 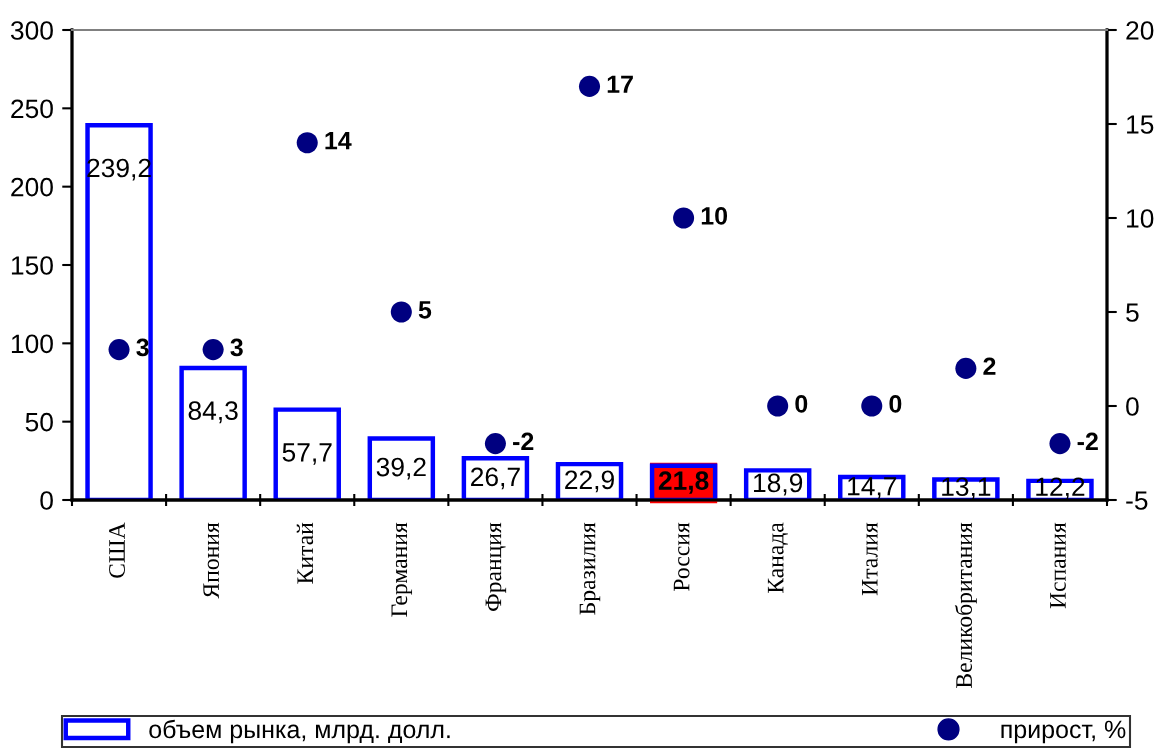 I want to click on y-tick-label: 200, so click(x=32, y=187).